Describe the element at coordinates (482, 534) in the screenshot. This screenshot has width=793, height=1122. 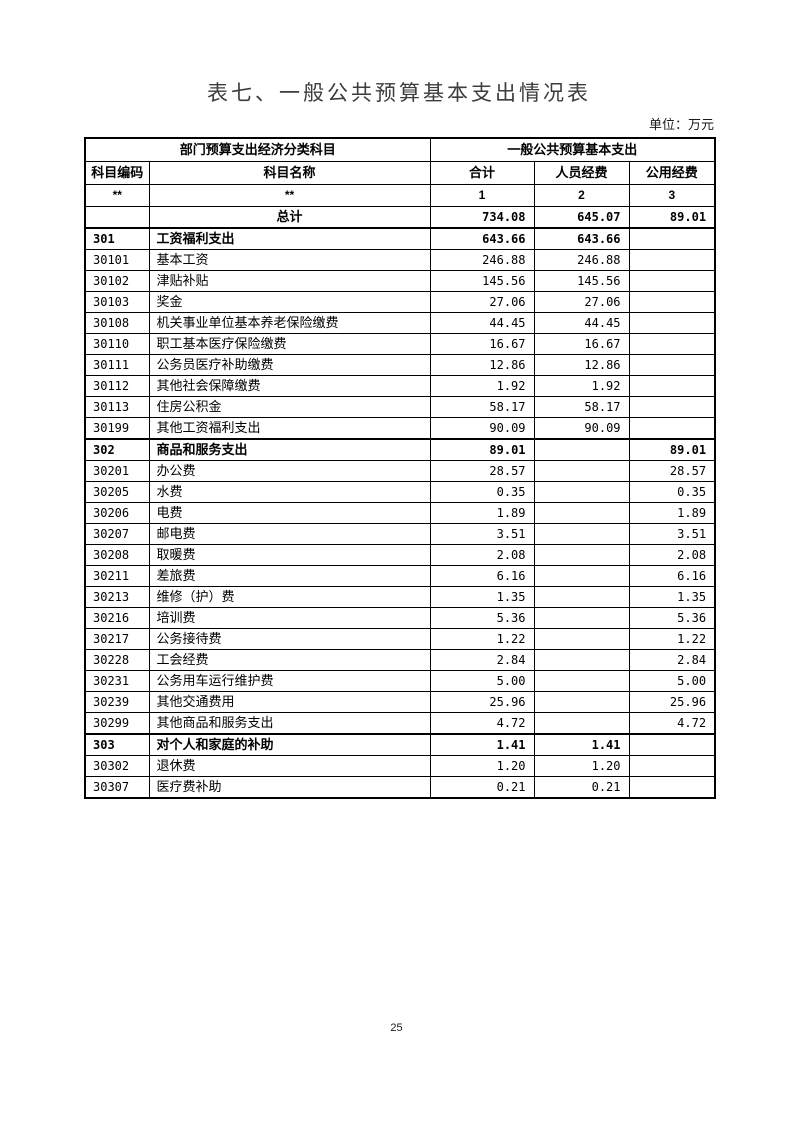
I see `total-cell: 3.51` at that location.